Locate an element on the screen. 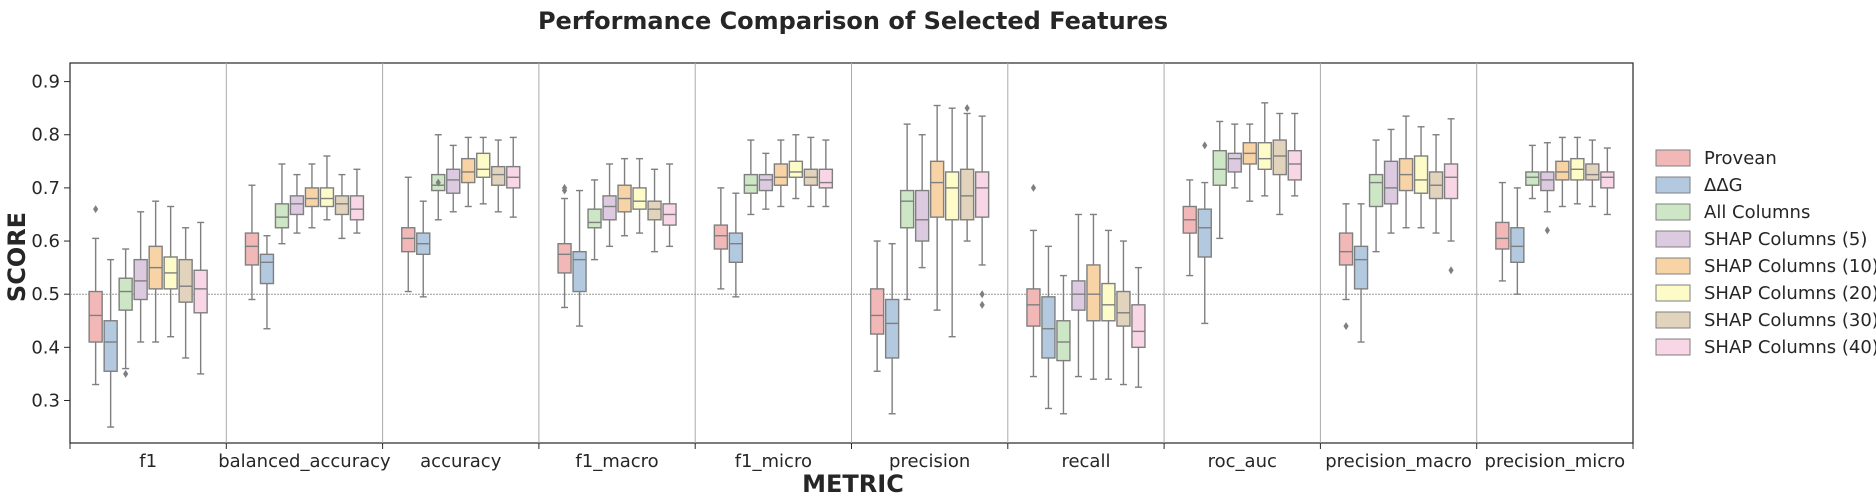 This screenshot has width=1876, height=504. y-tick-label: 0.3 is located at coordinates (45, 400).